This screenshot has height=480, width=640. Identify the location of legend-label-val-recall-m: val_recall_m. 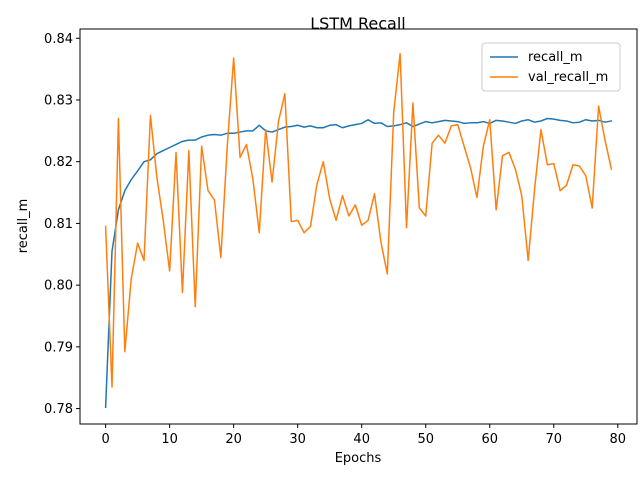
(568, 77).